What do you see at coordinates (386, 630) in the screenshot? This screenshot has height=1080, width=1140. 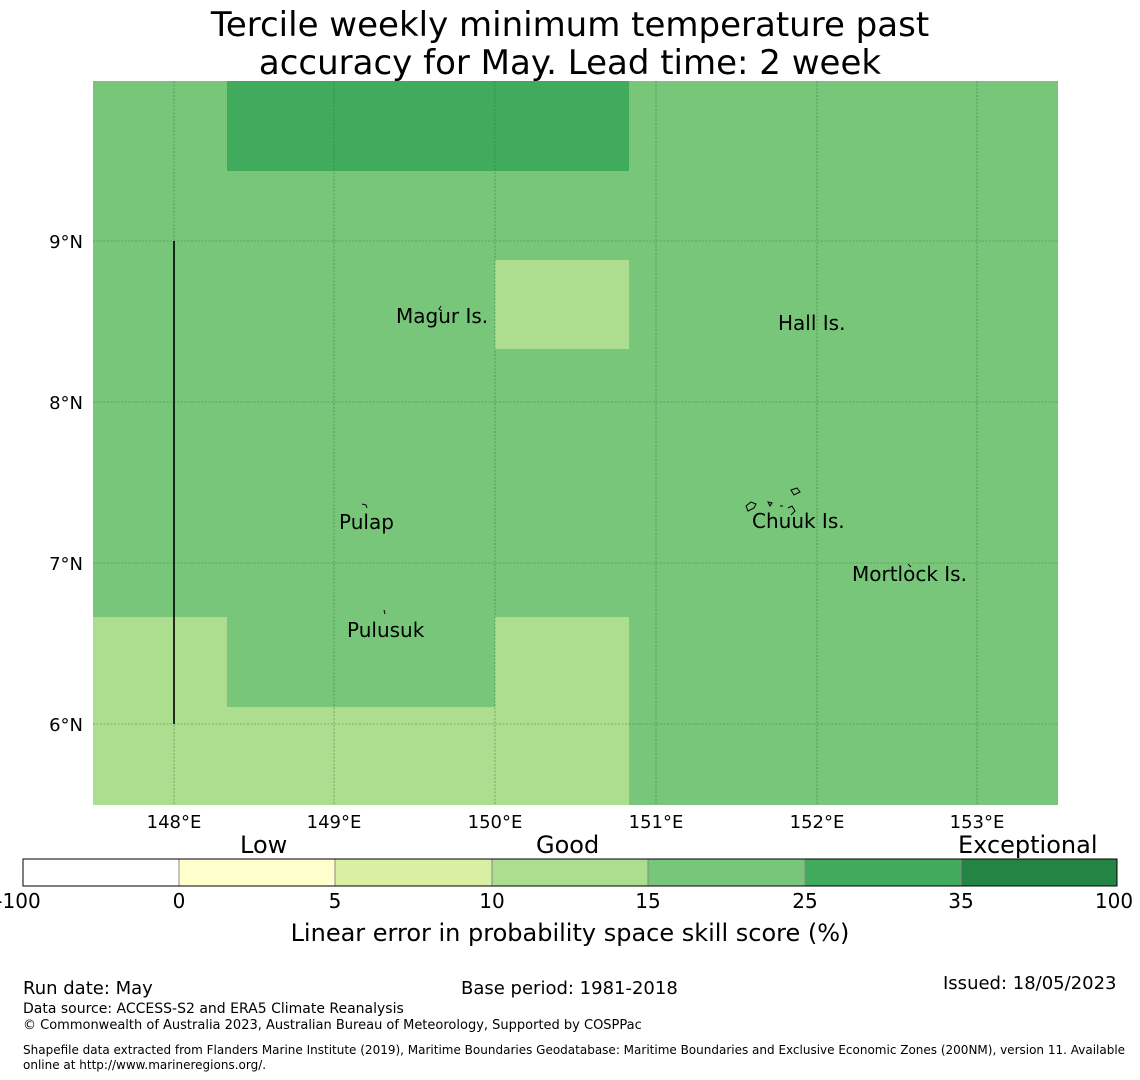 I see `place-label-pulusuk: Pulusuk` at bounding box center [386, 630].